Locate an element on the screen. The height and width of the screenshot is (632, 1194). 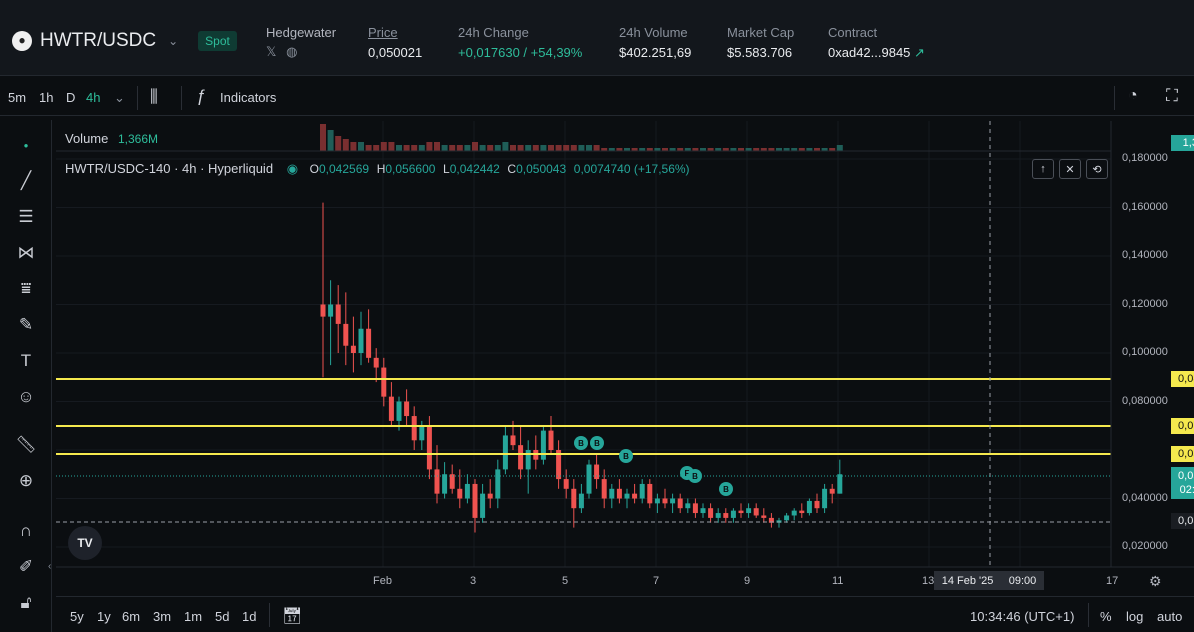
percent-toggle: % is located at coordinates (1106, 616).